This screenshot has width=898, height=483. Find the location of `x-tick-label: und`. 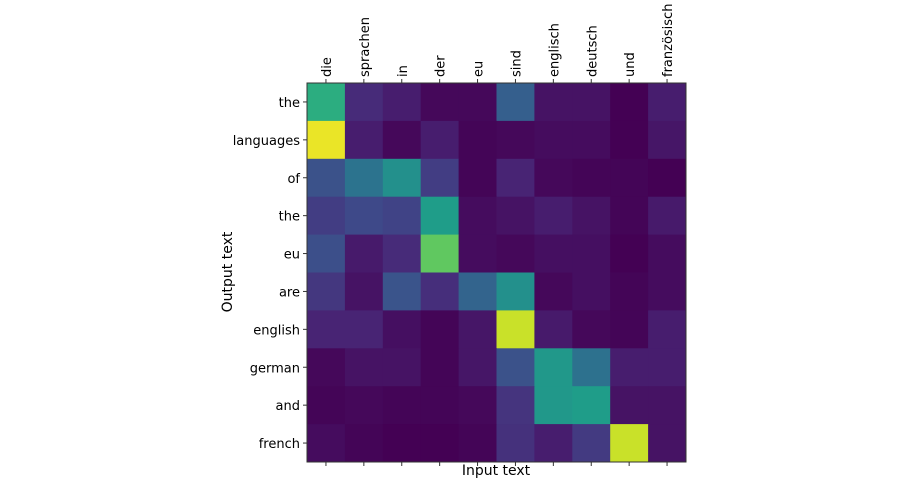

x-tick-label: und is located at coordinates (630, 64).